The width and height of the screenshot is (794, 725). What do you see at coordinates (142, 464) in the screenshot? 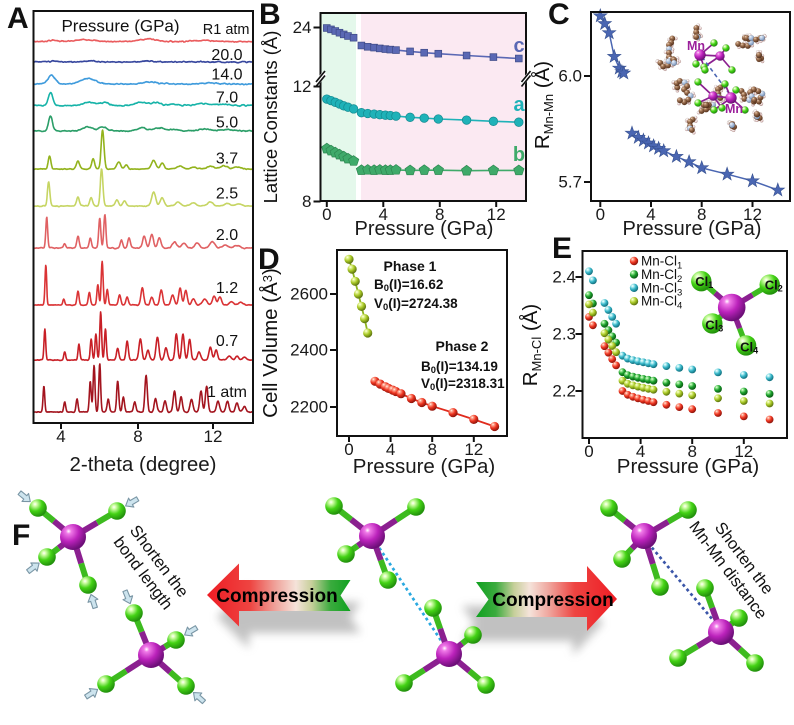
I see `svg-text: 2-theta (degree)` at bounding box center [142, 464].